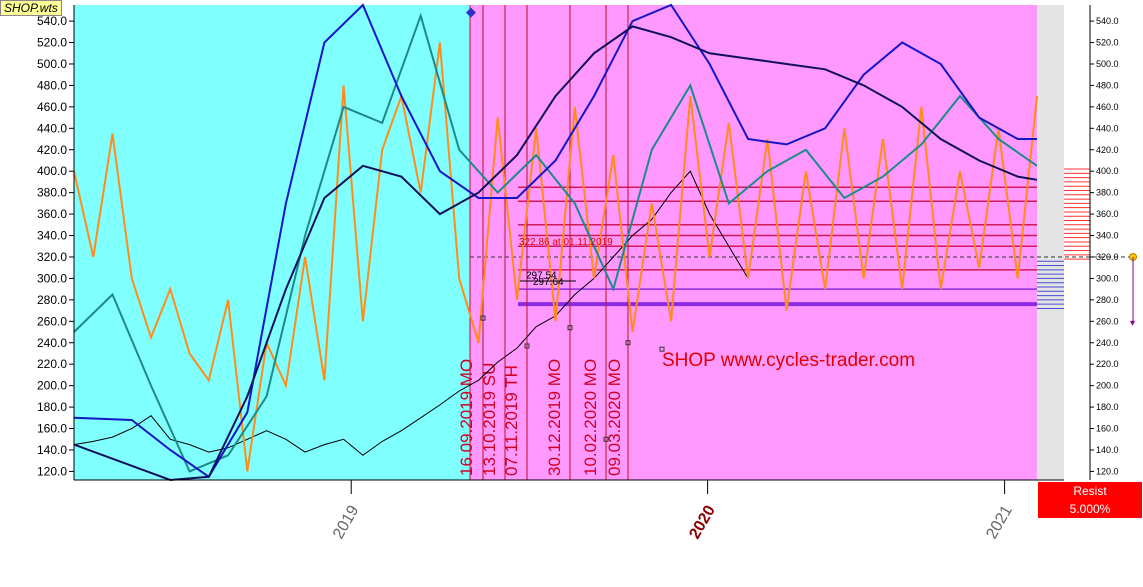 The image size is (1143, 587). Describe the element at coordinates (1107, 321) in the screenshot. I see `right-tick-label: 260.0` at that location.